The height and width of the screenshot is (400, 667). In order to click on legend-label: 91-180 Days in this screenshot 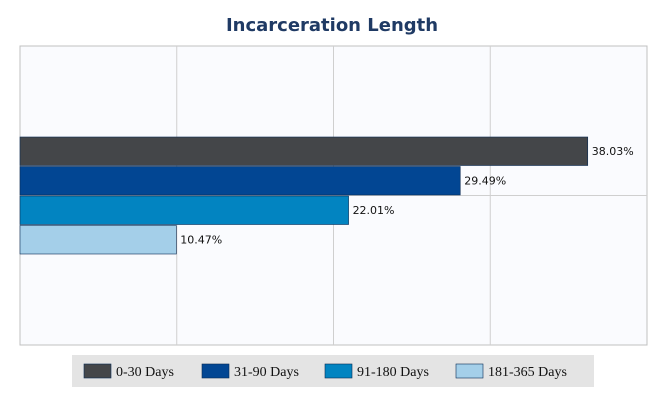, I will do `click(393, 372)`.